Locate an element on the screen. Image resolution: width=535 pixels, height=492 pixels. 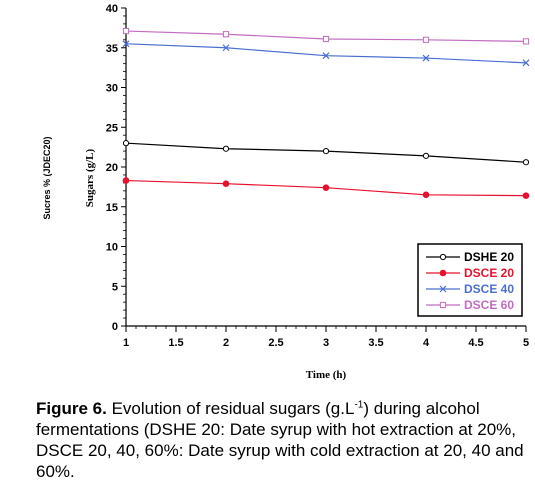
x-tick-label: 4 is located at coordinates (426, 343).